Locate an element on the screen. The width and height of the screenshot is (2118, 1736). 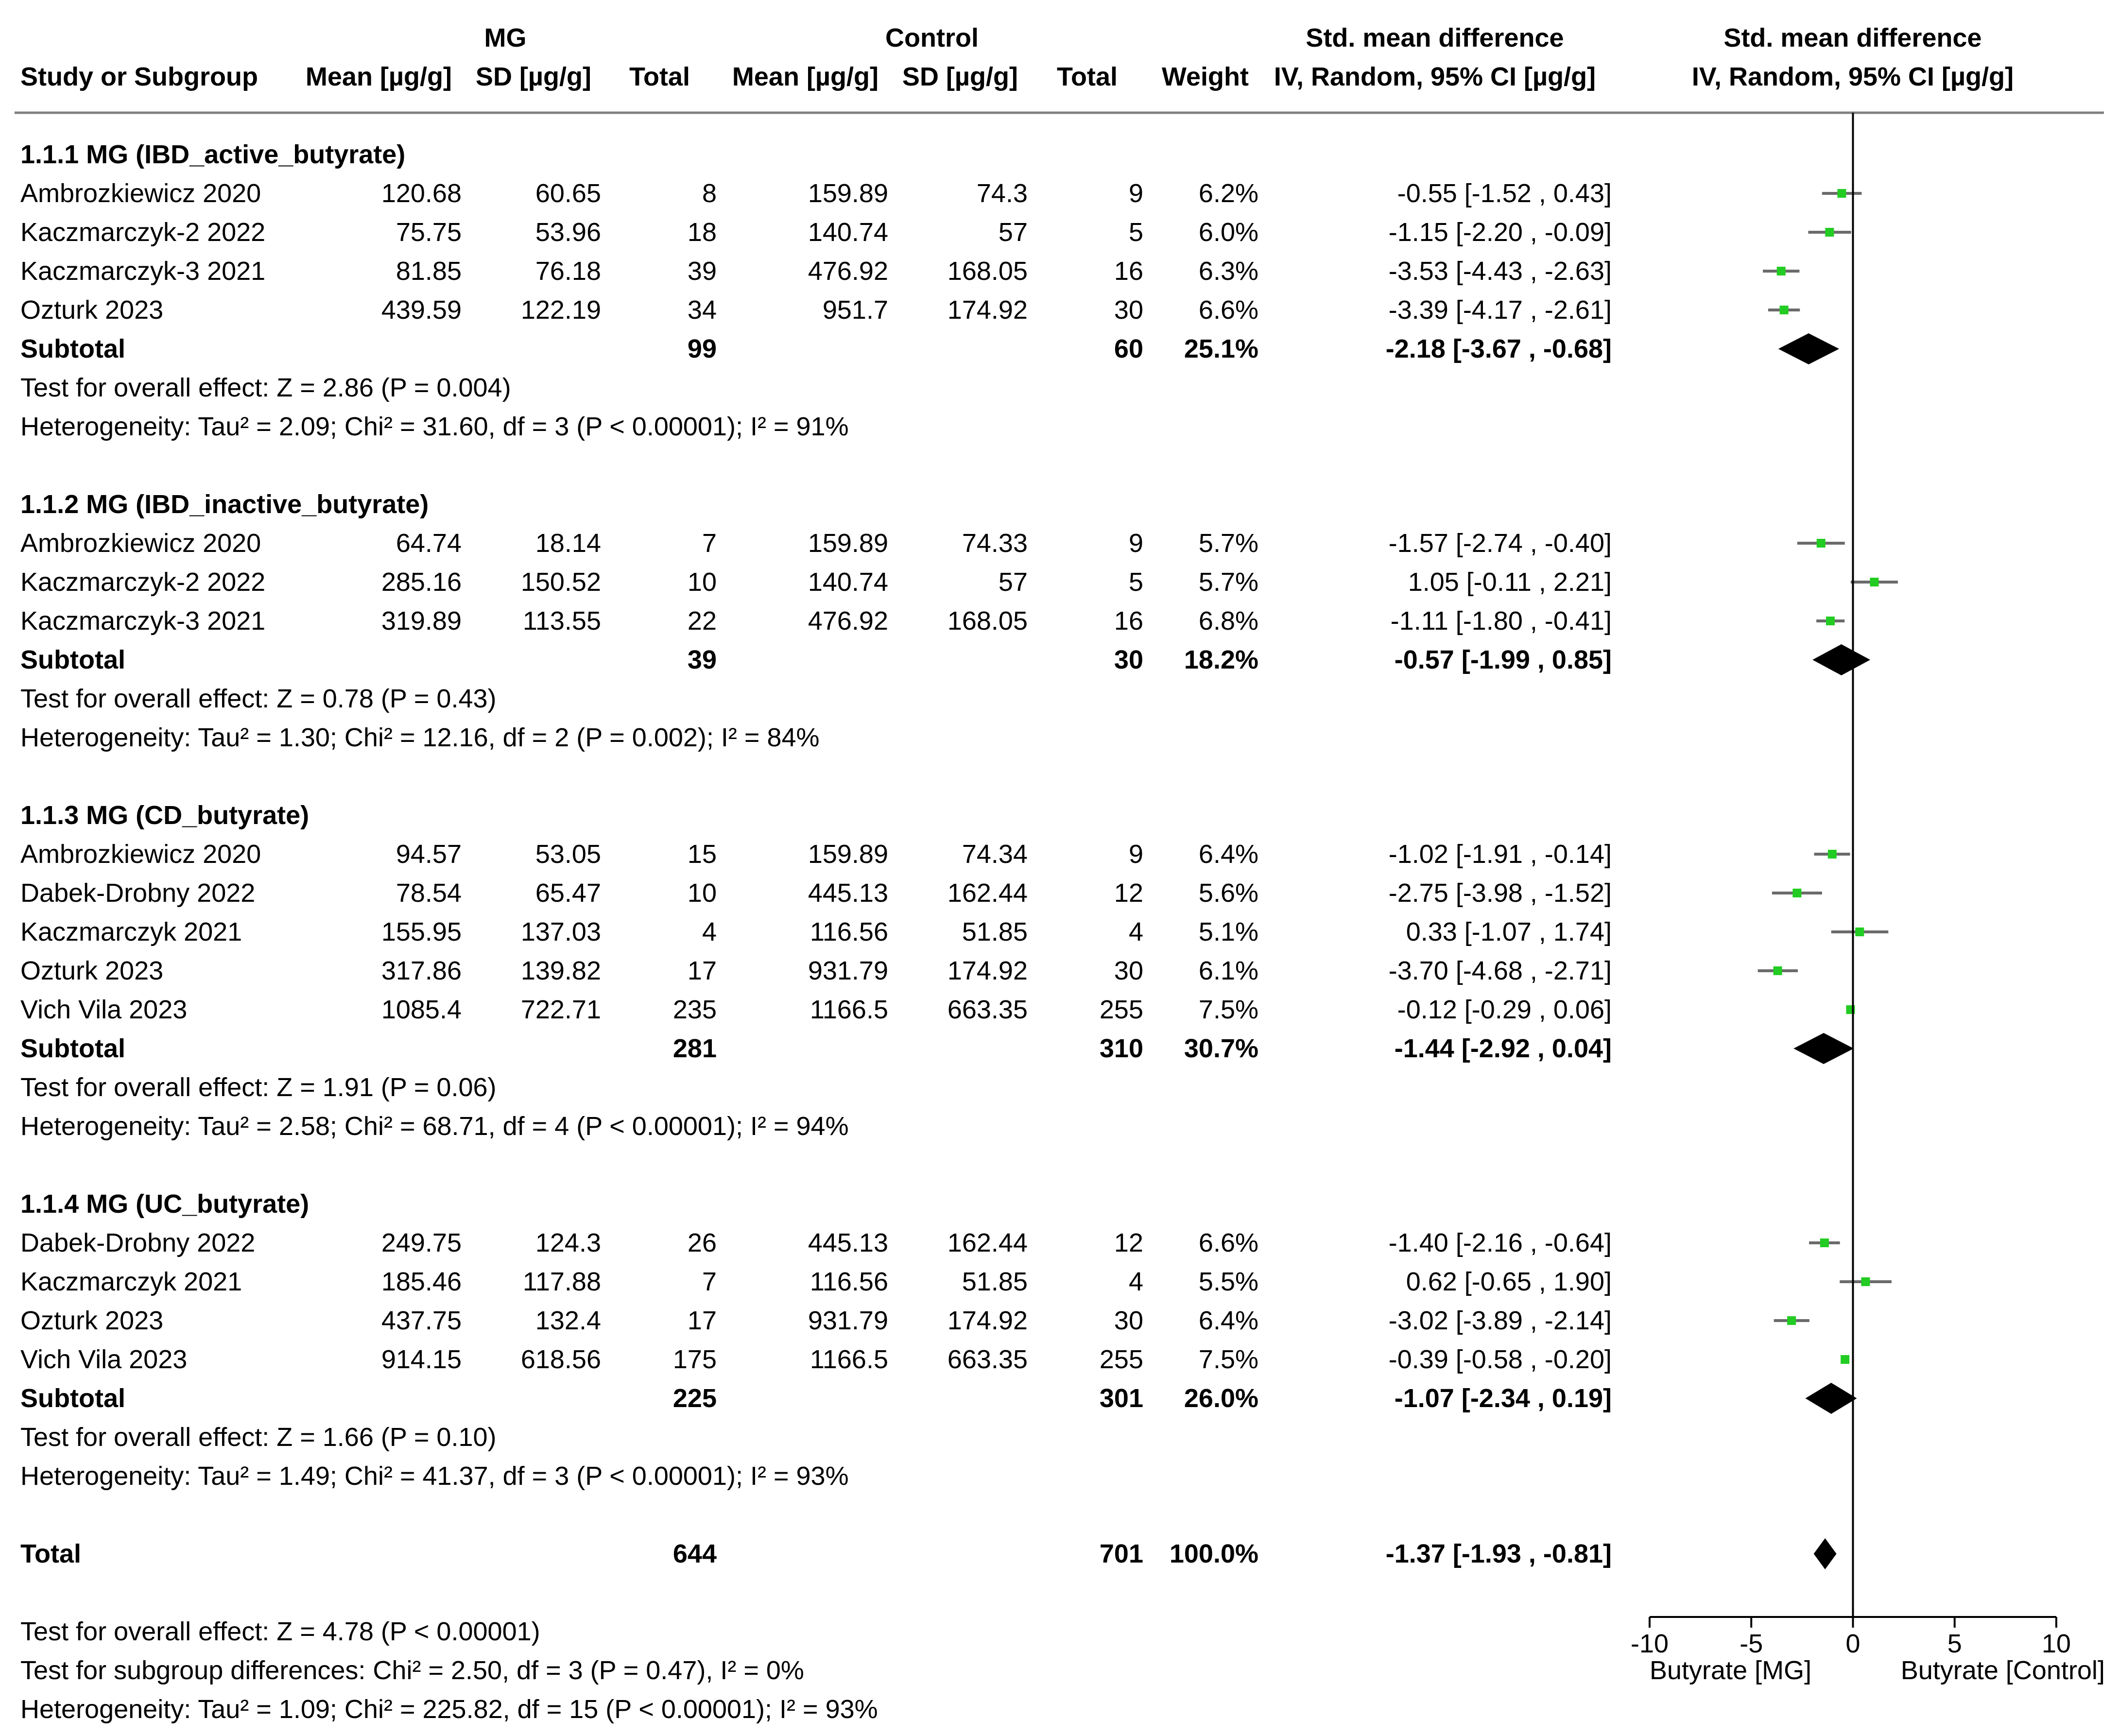
col-total2: Total is located at coordinates (1087, 76).